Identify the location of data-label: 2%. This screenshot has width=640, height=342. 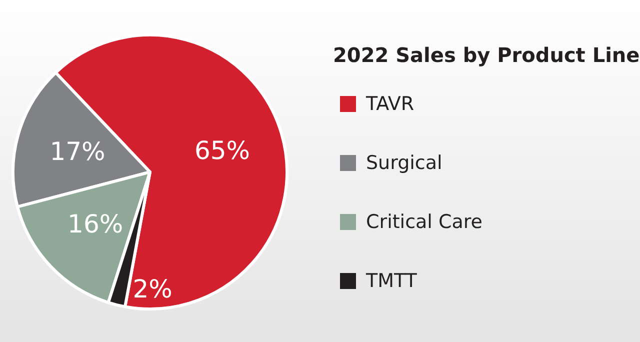
(152, 289).